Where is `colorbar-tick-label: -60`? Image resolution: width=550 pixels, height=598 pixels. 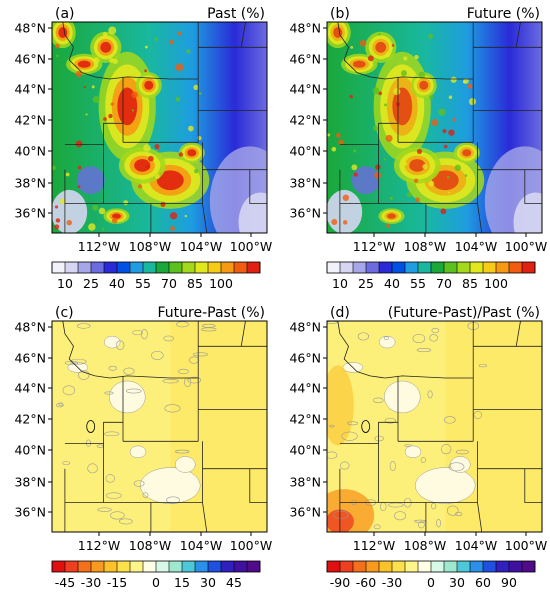
colorbar-tick-label: -60 is located at coordinates (366, 582).